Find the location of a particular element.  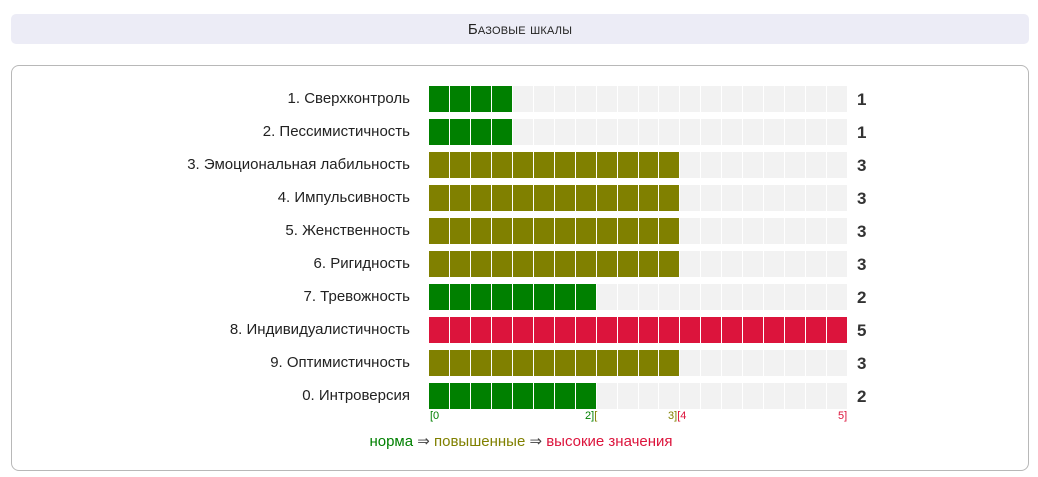

scale-row: 9. Оптимистичность 3 is located at coordinates (521, 363).